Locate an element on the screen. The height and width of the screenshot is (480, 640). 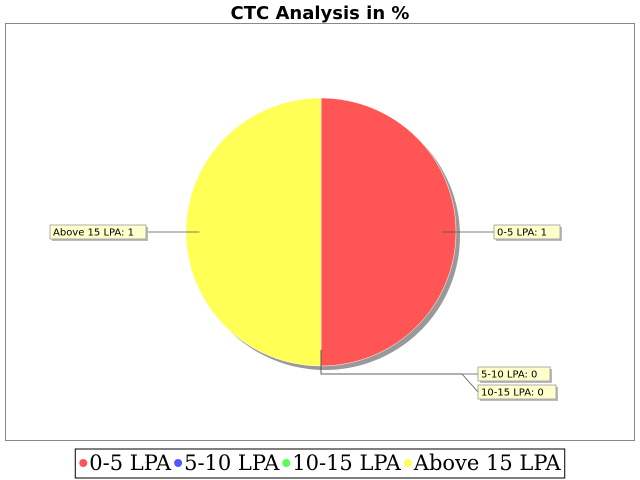
slice-label-0-5-lpa: 0-5 LPA: 1 is located at coordinates (502, 232).